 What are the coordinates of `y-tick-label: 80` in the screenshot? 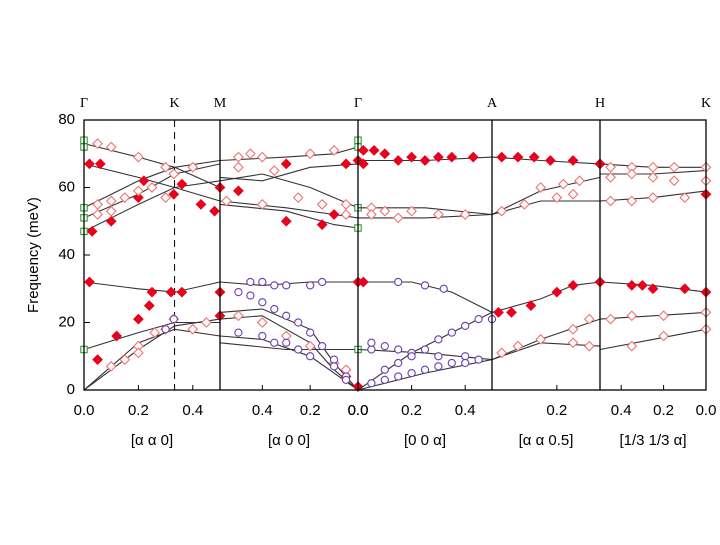 It's located at (66, 119).